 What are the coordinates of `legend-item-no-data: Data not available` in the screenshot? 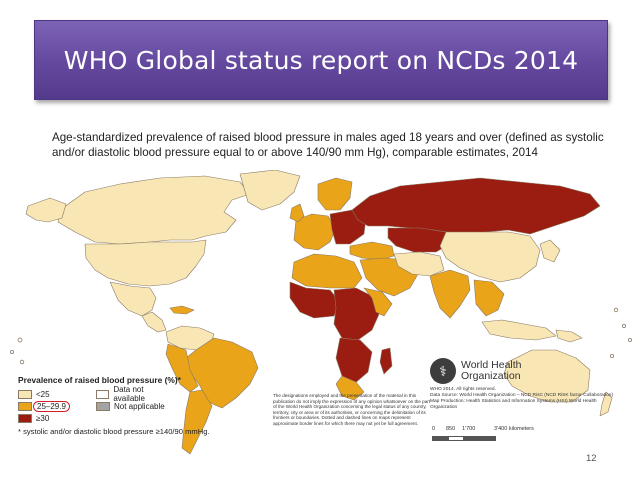 It's located at (135, 394).